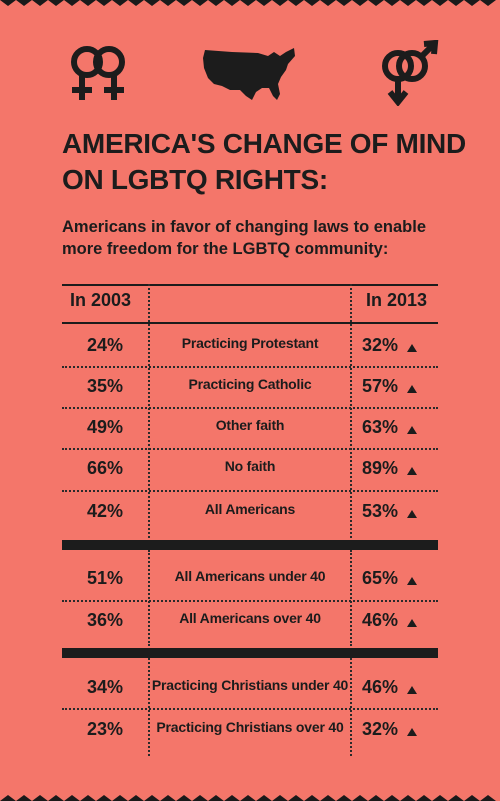 Image resolution: width=500 pixels, height=801 pixels. Describe the element at coordinates (250, 3) in the screenshot. I see `top-zigzag-edge` at that location.